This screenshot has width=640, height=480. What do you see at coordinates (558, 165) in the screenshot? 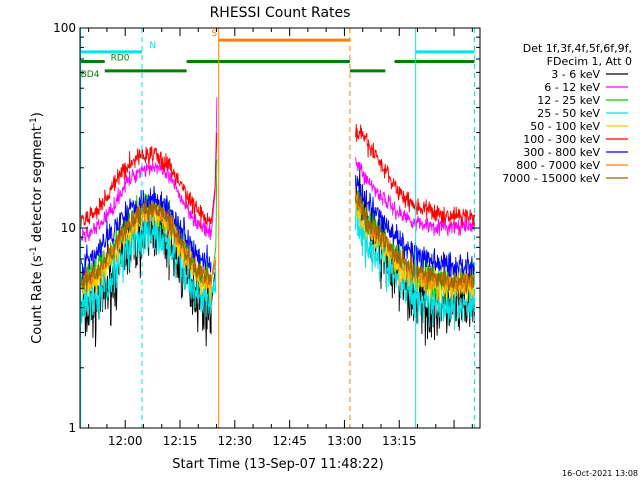
I see `legend-label-7: 800 - 7000 keV` at bounding box center [558, 165].